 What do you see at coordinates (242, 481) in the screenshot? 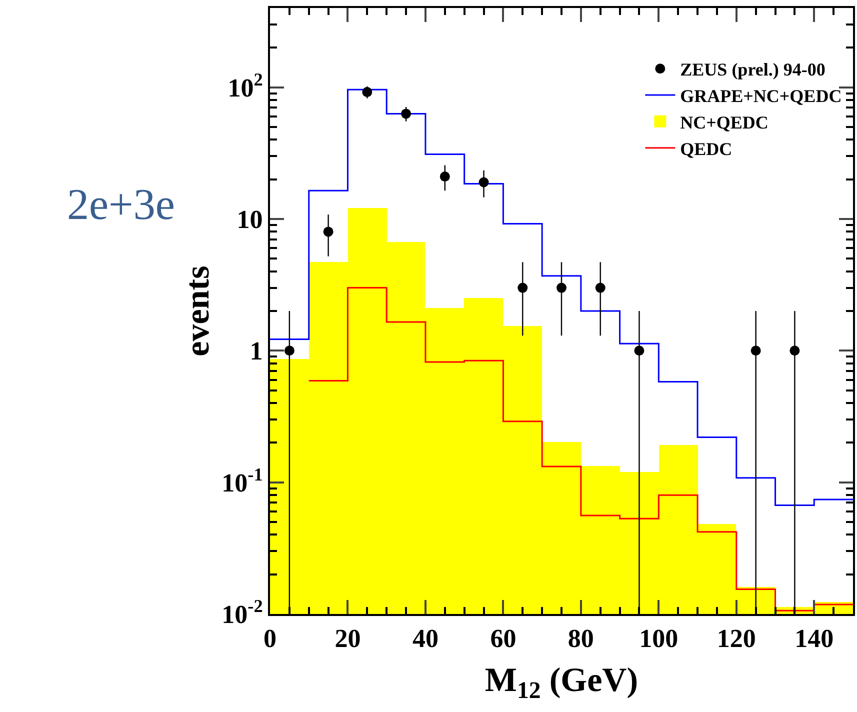
I see `y-tick-label: 10$^{-1}$` at bounding box center [242, 481].